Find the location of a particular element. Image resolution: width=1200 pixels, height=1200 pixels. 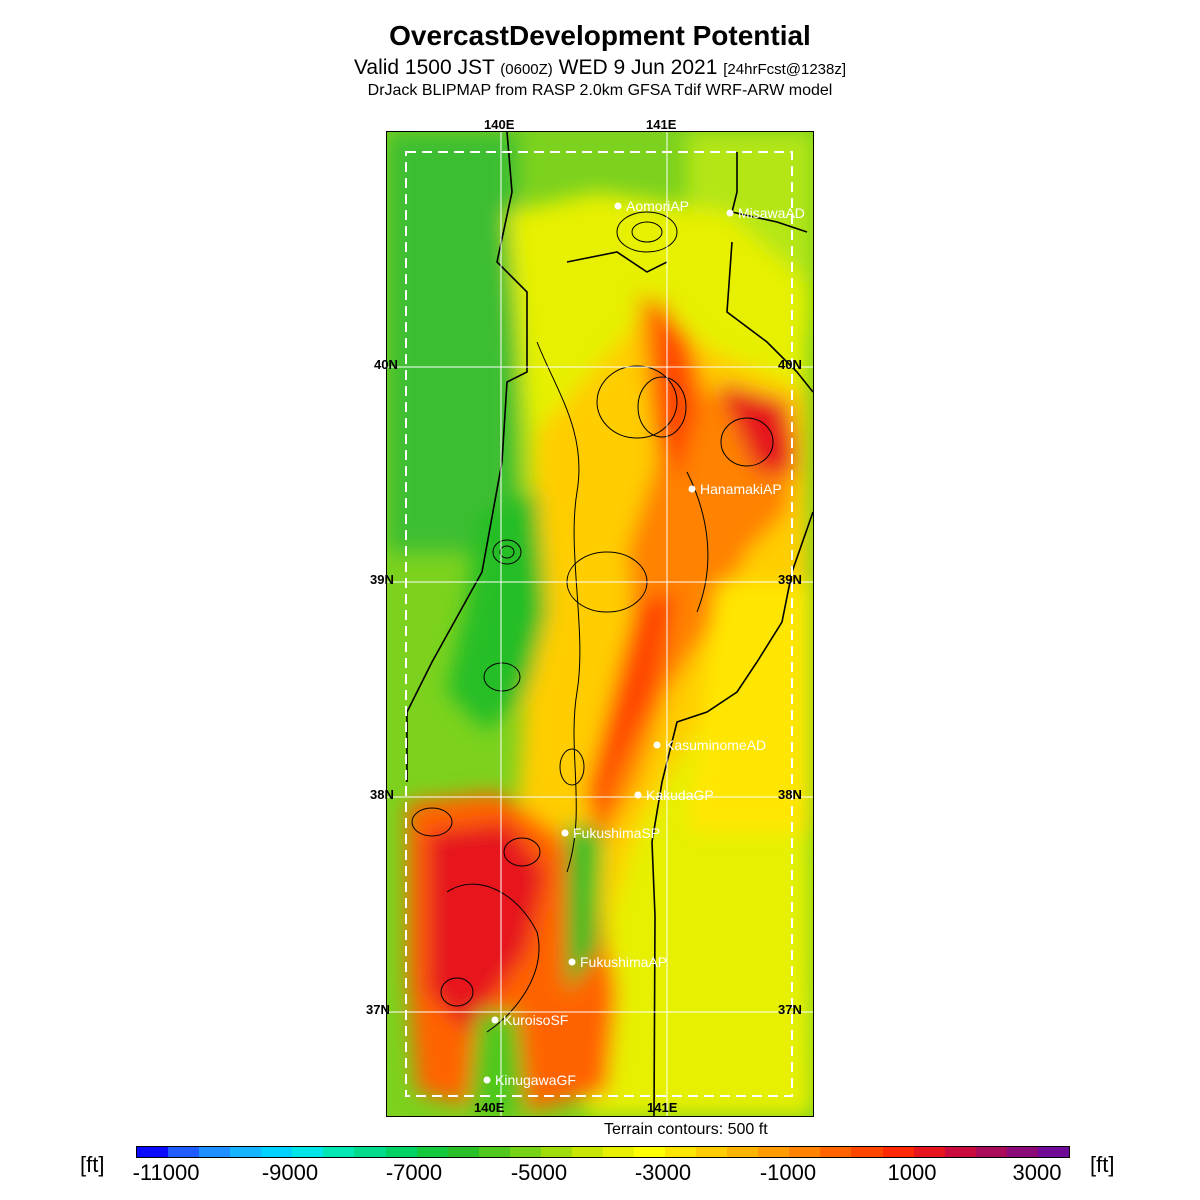

site-label: KuroisoSF is located at coordinates (535, 1020).